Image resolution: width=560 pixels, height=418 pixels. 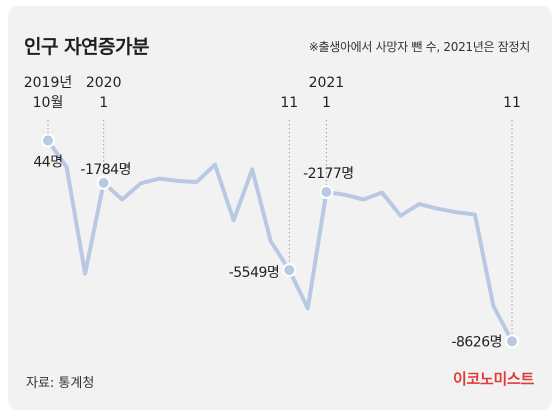 I want to click on data-label-4: -8626명, so click(x=476, y=342).